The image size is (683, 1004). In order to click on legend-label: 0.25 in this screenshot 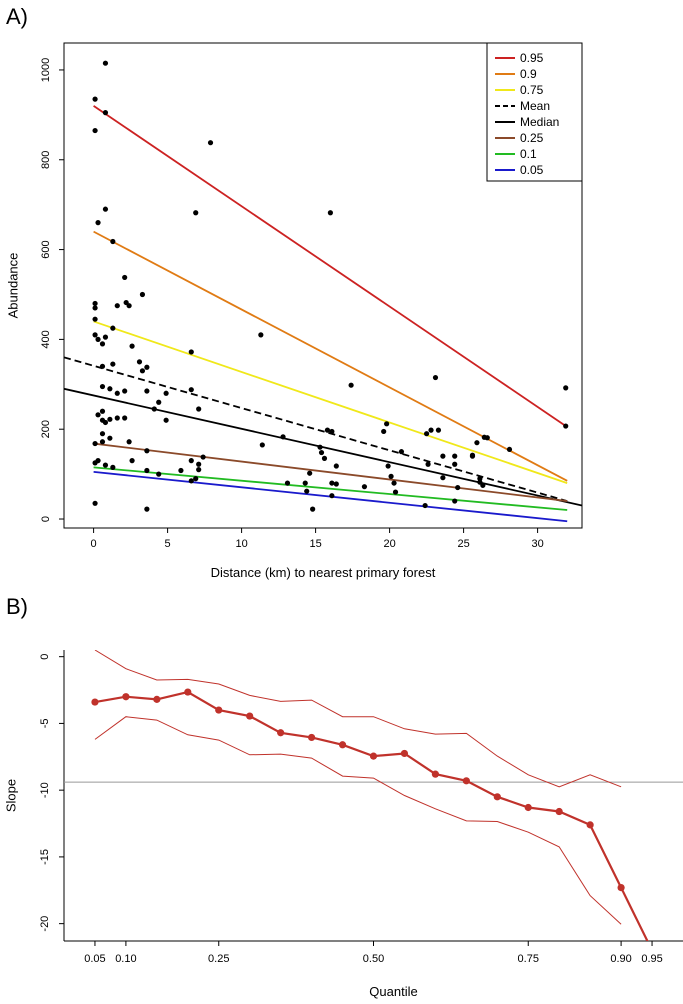, I will do `click(532, 138)`.